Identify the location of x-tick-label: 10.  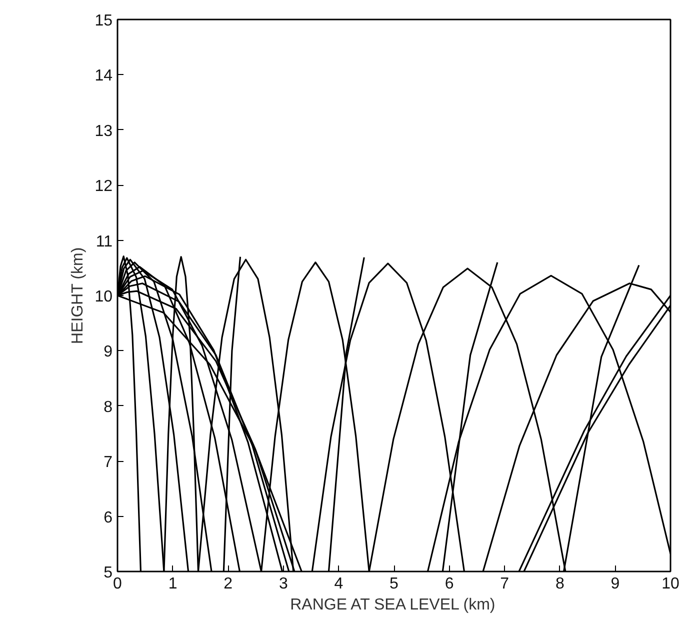
(671, 584).